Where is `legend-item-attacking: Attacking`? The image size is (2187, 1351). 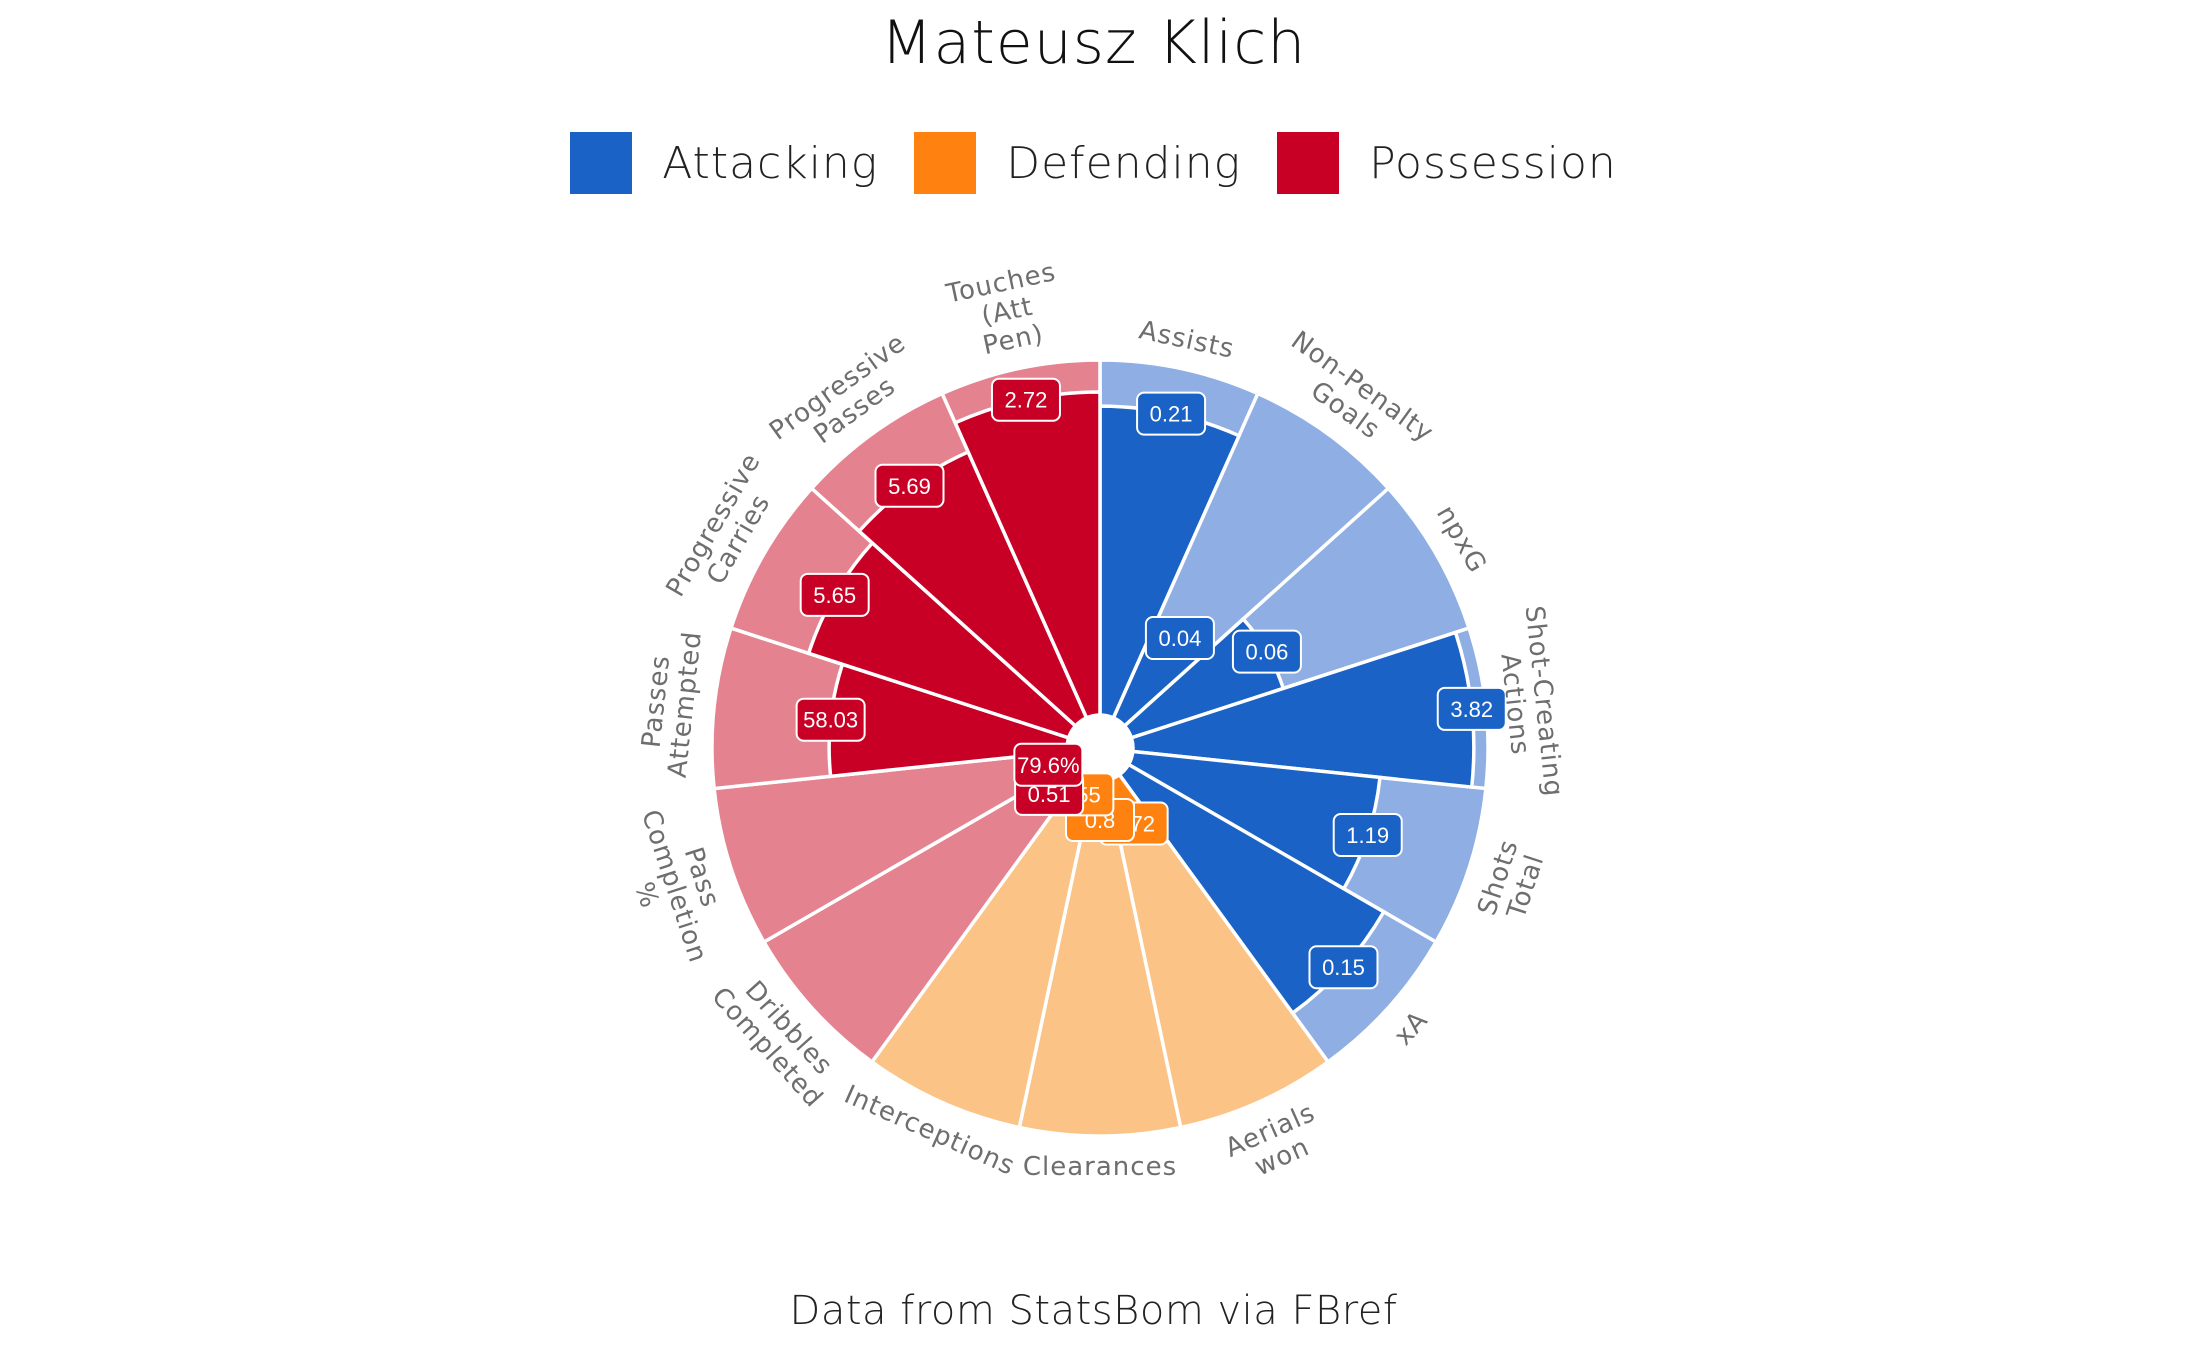
legend-item-attacking: Attacking is located at coordinates (724, 163).